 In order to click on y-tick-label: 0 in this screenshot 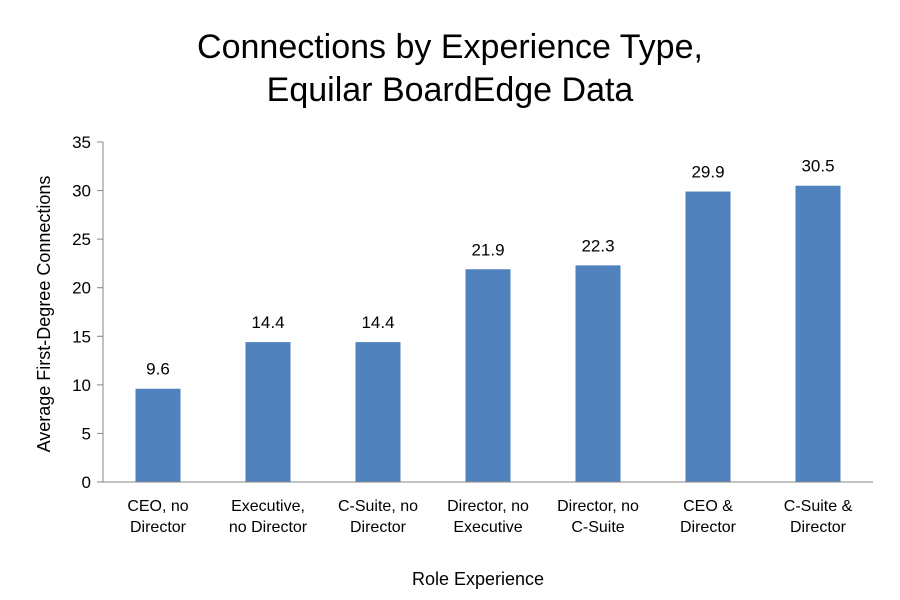, I will do `click(86, 482)`.